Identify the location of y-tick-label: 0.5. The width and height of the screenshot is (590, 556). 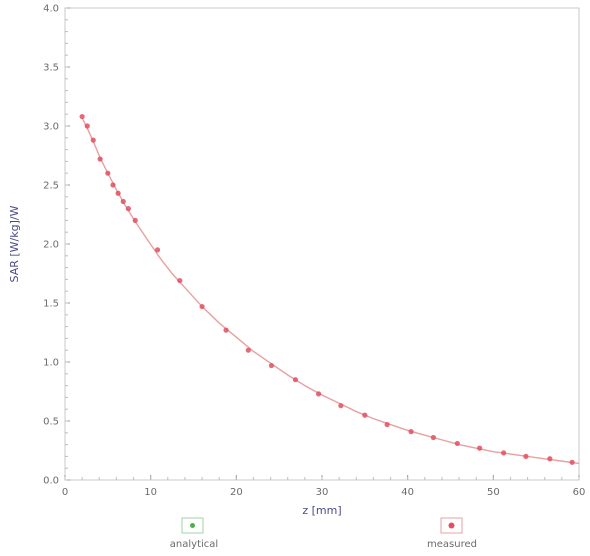
(51, 422).